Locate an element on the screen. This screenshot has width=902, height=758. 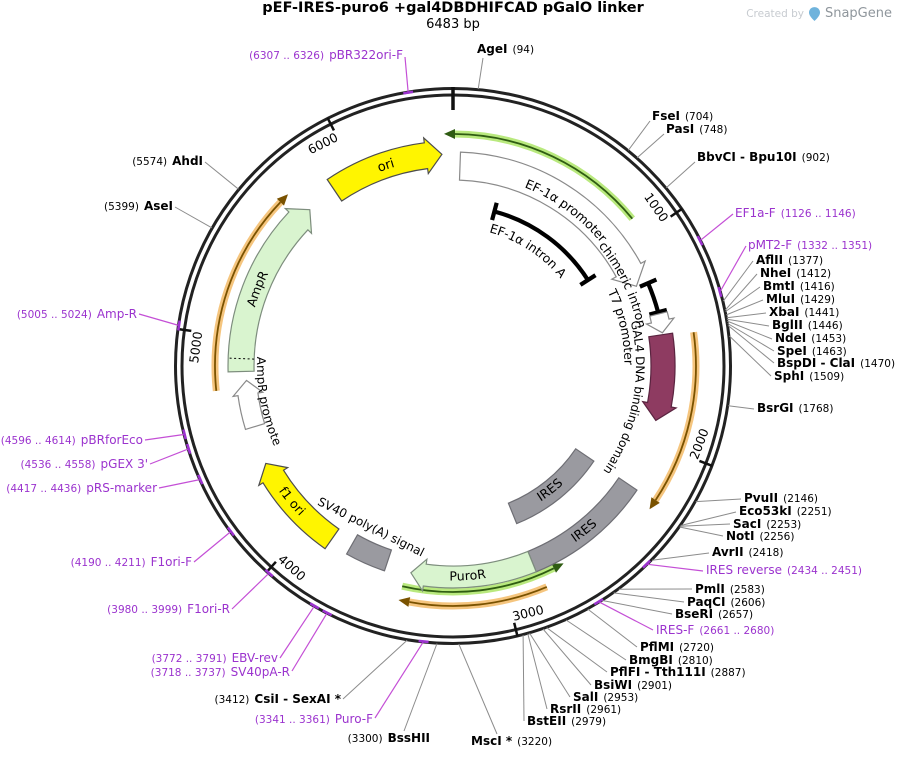
site-position: (3220) is located at coordinates (535, 742).